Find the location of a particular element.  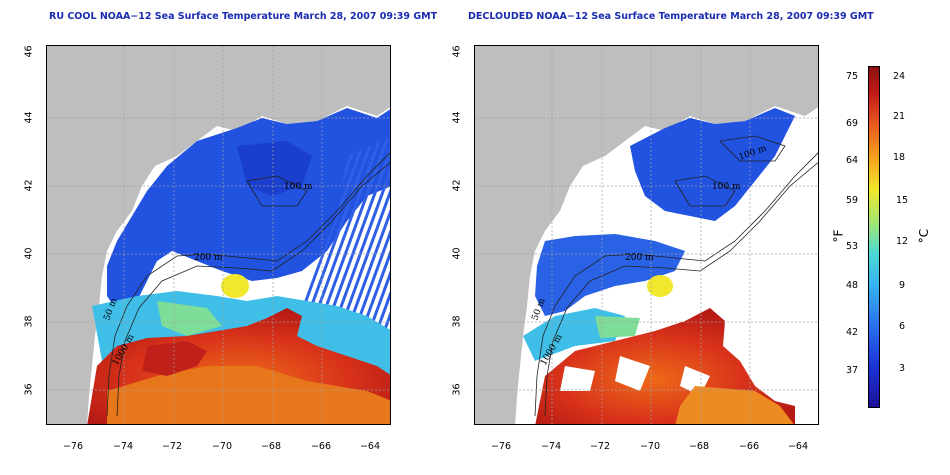

celsius-tick: 18 is located at coordinates (899, 157).